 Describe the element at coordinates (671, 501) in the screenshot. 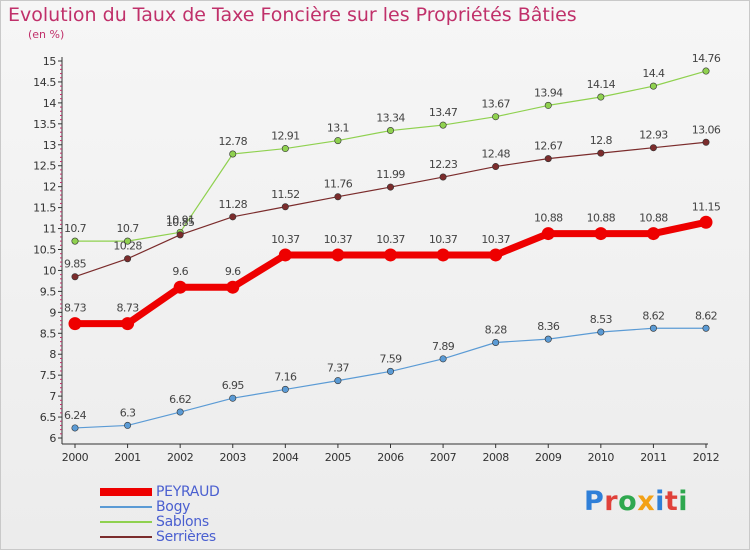

I see `logo-letter-t: t` at that location.